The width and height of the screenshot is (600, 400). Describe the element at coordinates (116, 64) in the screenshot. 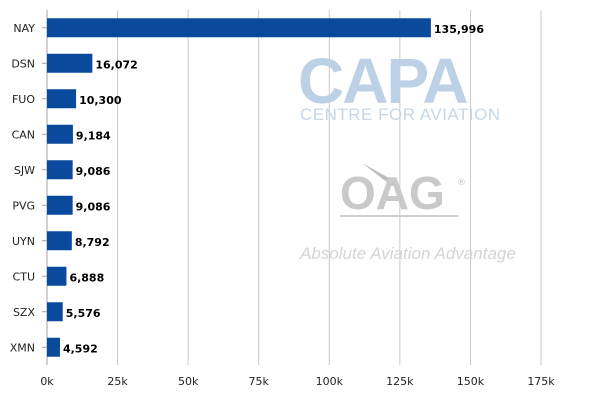

I see `data-label: 16,072` at that location.